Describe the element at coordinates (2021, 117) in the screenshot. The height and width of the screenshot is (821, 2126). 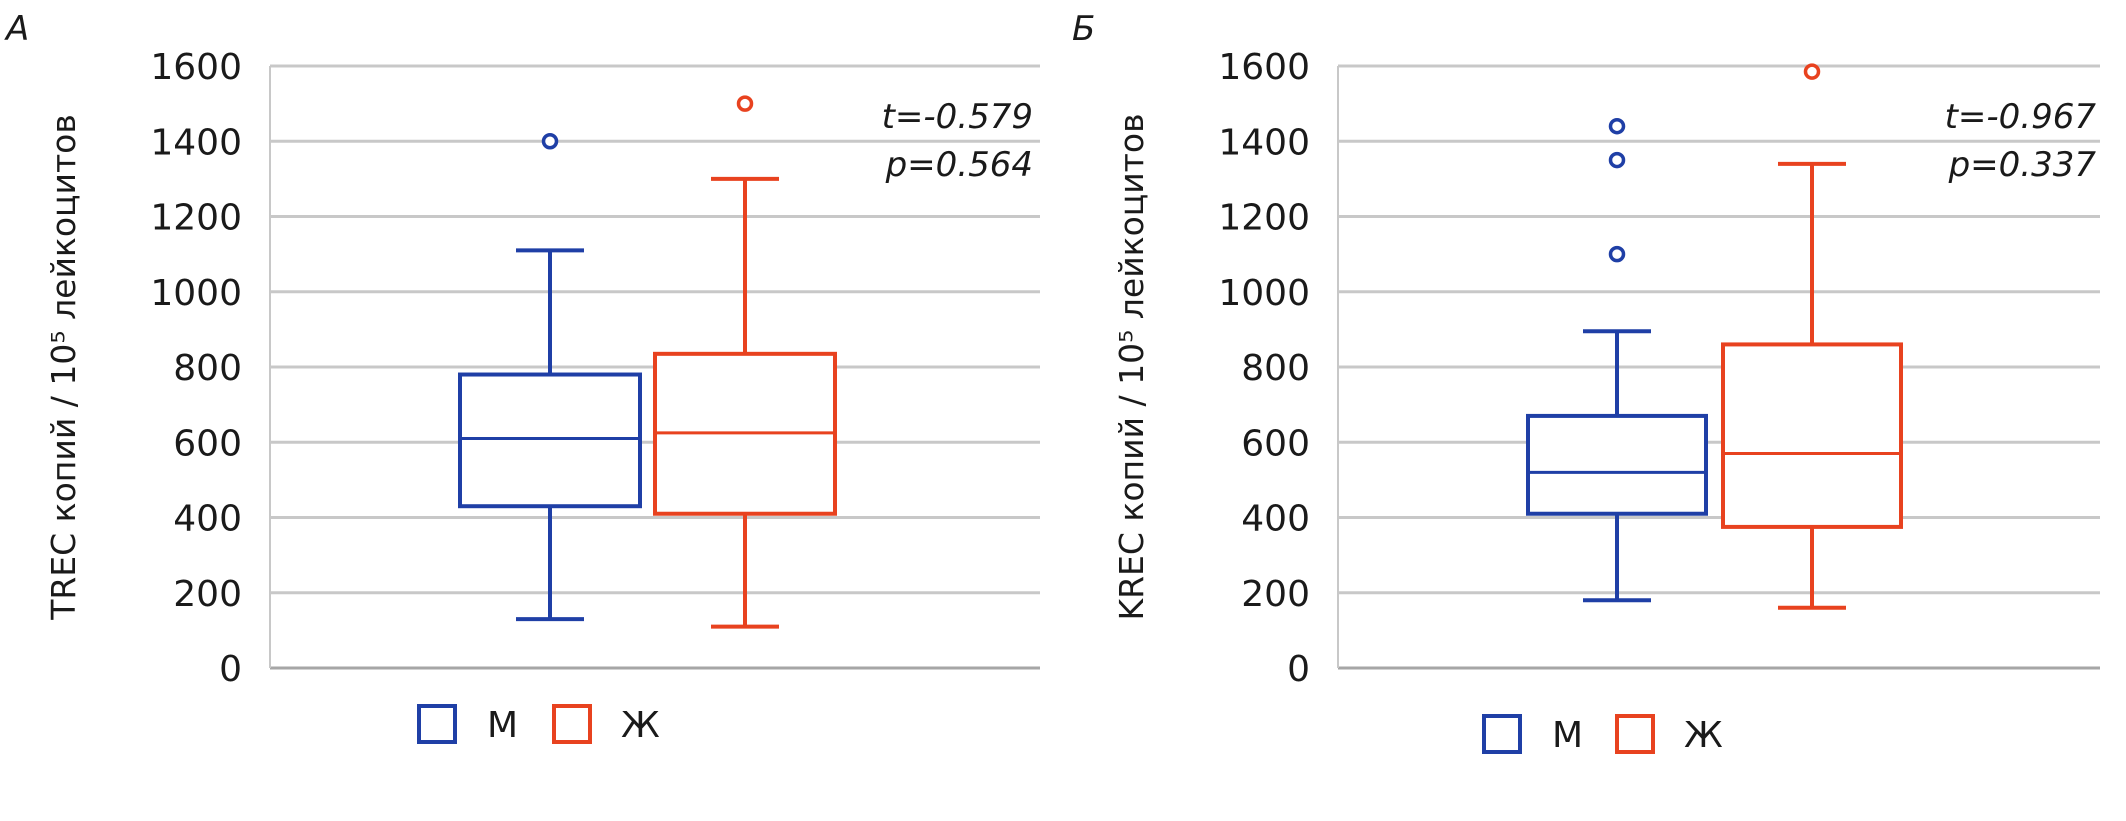
I see `stat-t: t=-0.967` at that location.